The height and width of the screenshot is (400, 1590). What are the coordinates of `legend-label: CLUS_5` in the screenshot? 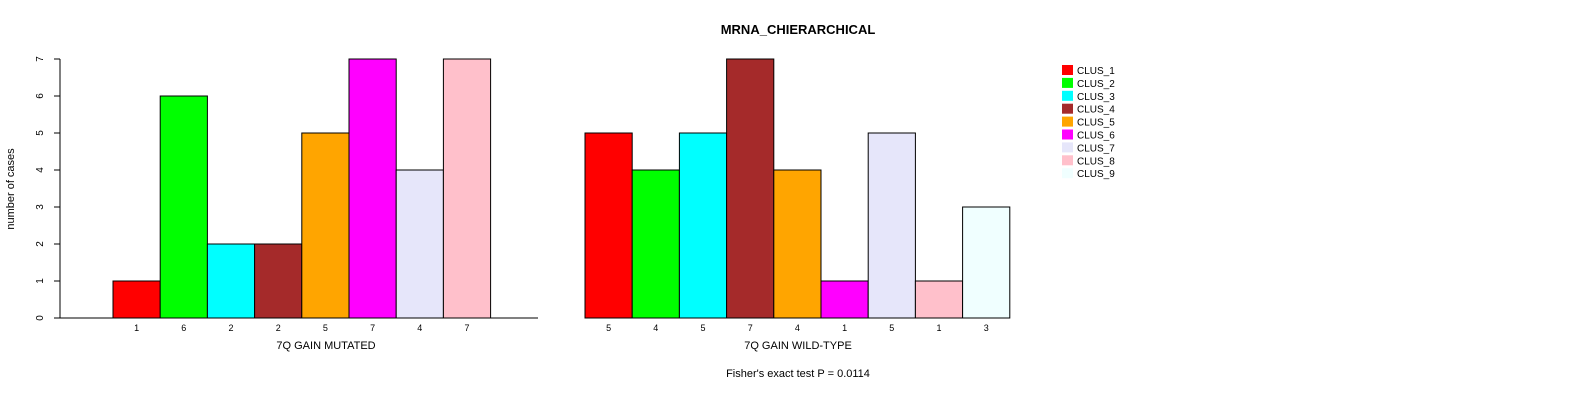 It's located at (1096, 123).